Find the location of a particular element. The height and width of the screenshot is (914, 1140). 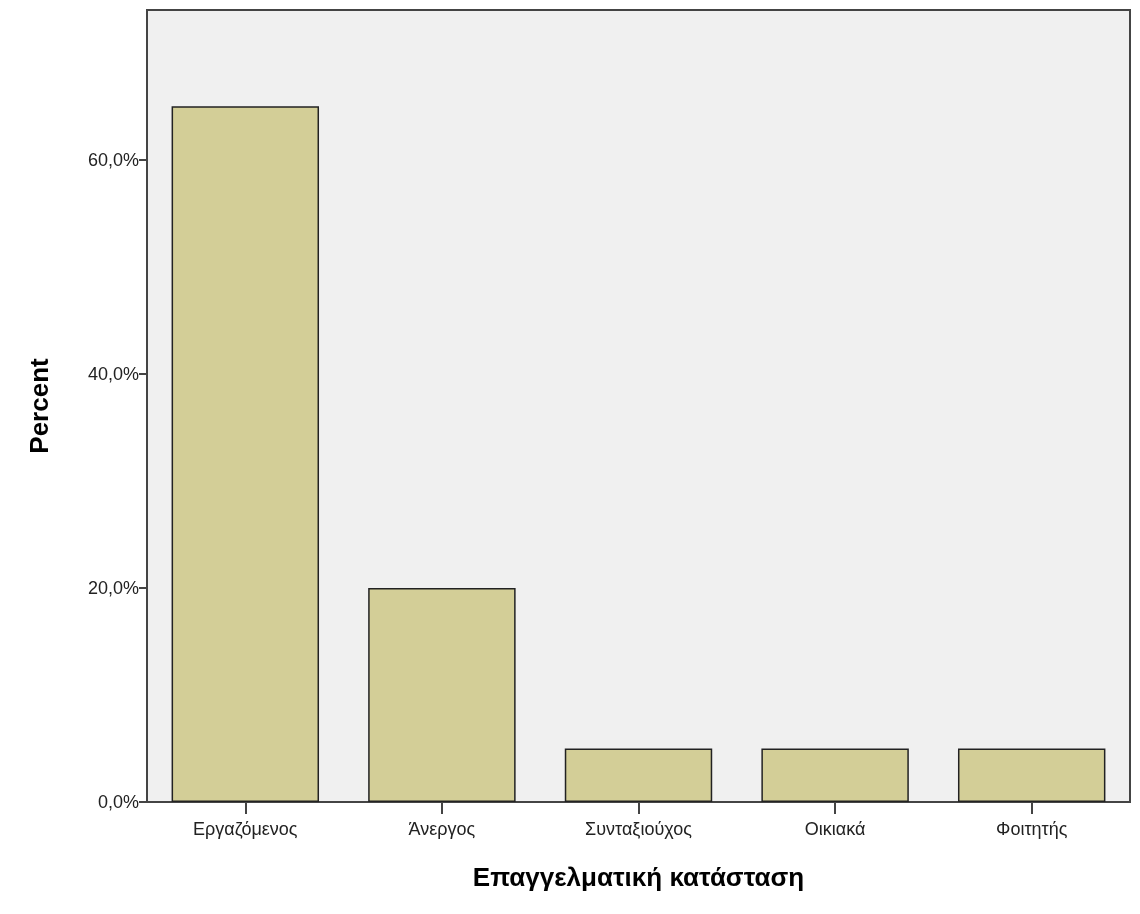

y-tick-label: 60,0% is located at coordinates (113, 159).